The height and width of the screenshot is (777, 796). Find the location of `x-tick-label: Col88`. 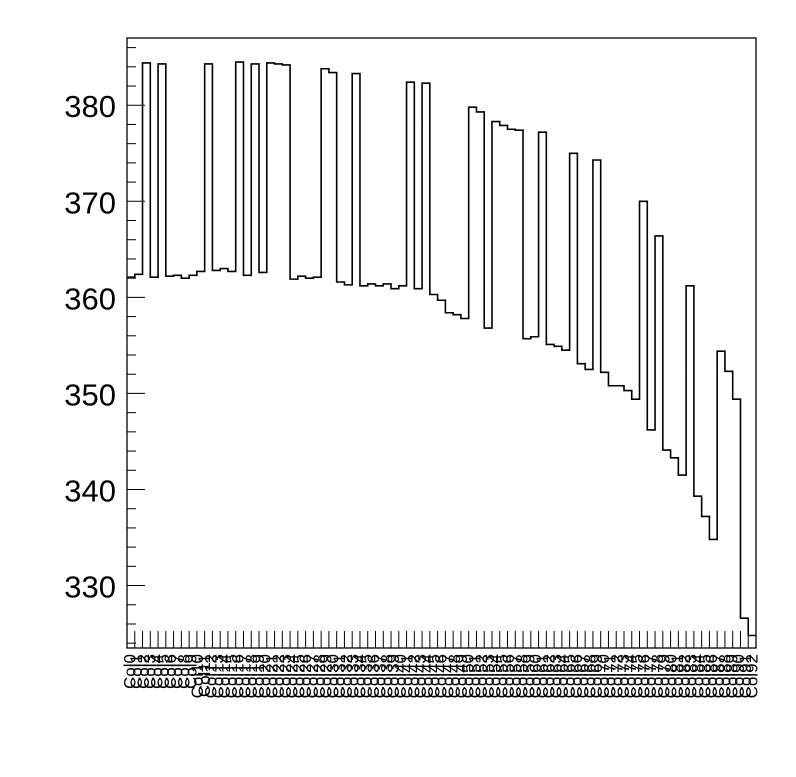

x-tick-label: Col88 is located at coordinates (725, 676).